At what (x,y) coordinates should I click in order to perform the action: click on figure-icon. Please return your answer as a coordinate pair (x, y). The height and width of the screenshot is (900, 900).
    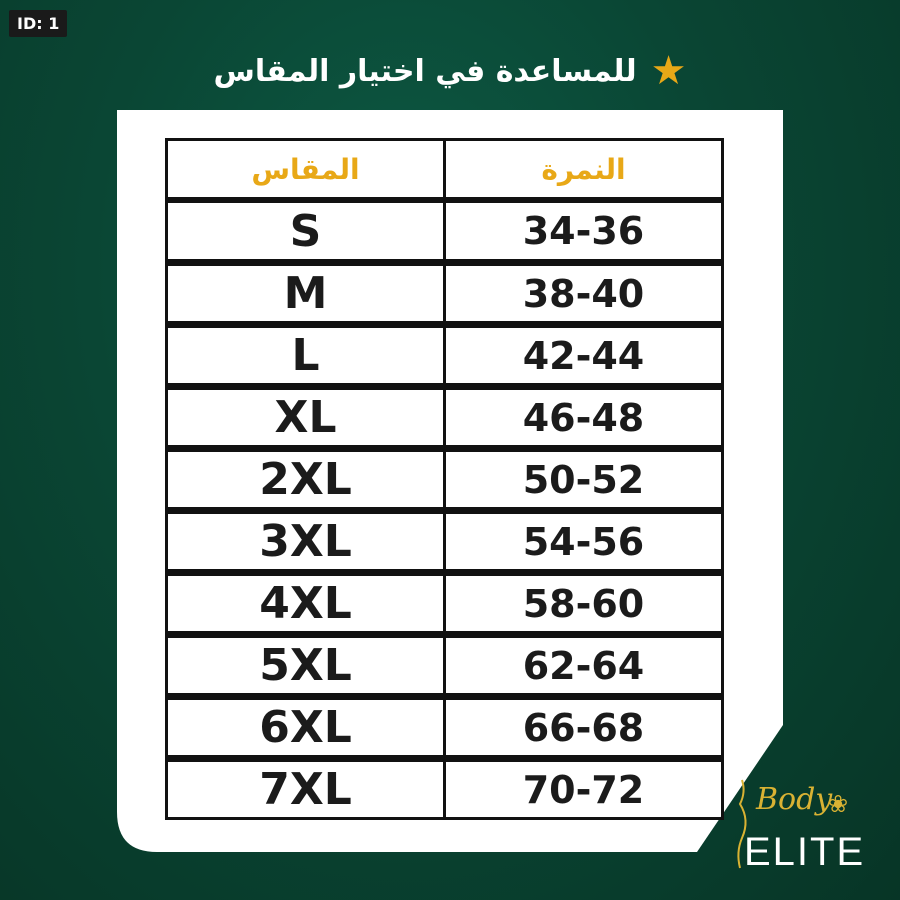
    Looking at the image, I should click on (742, 824).